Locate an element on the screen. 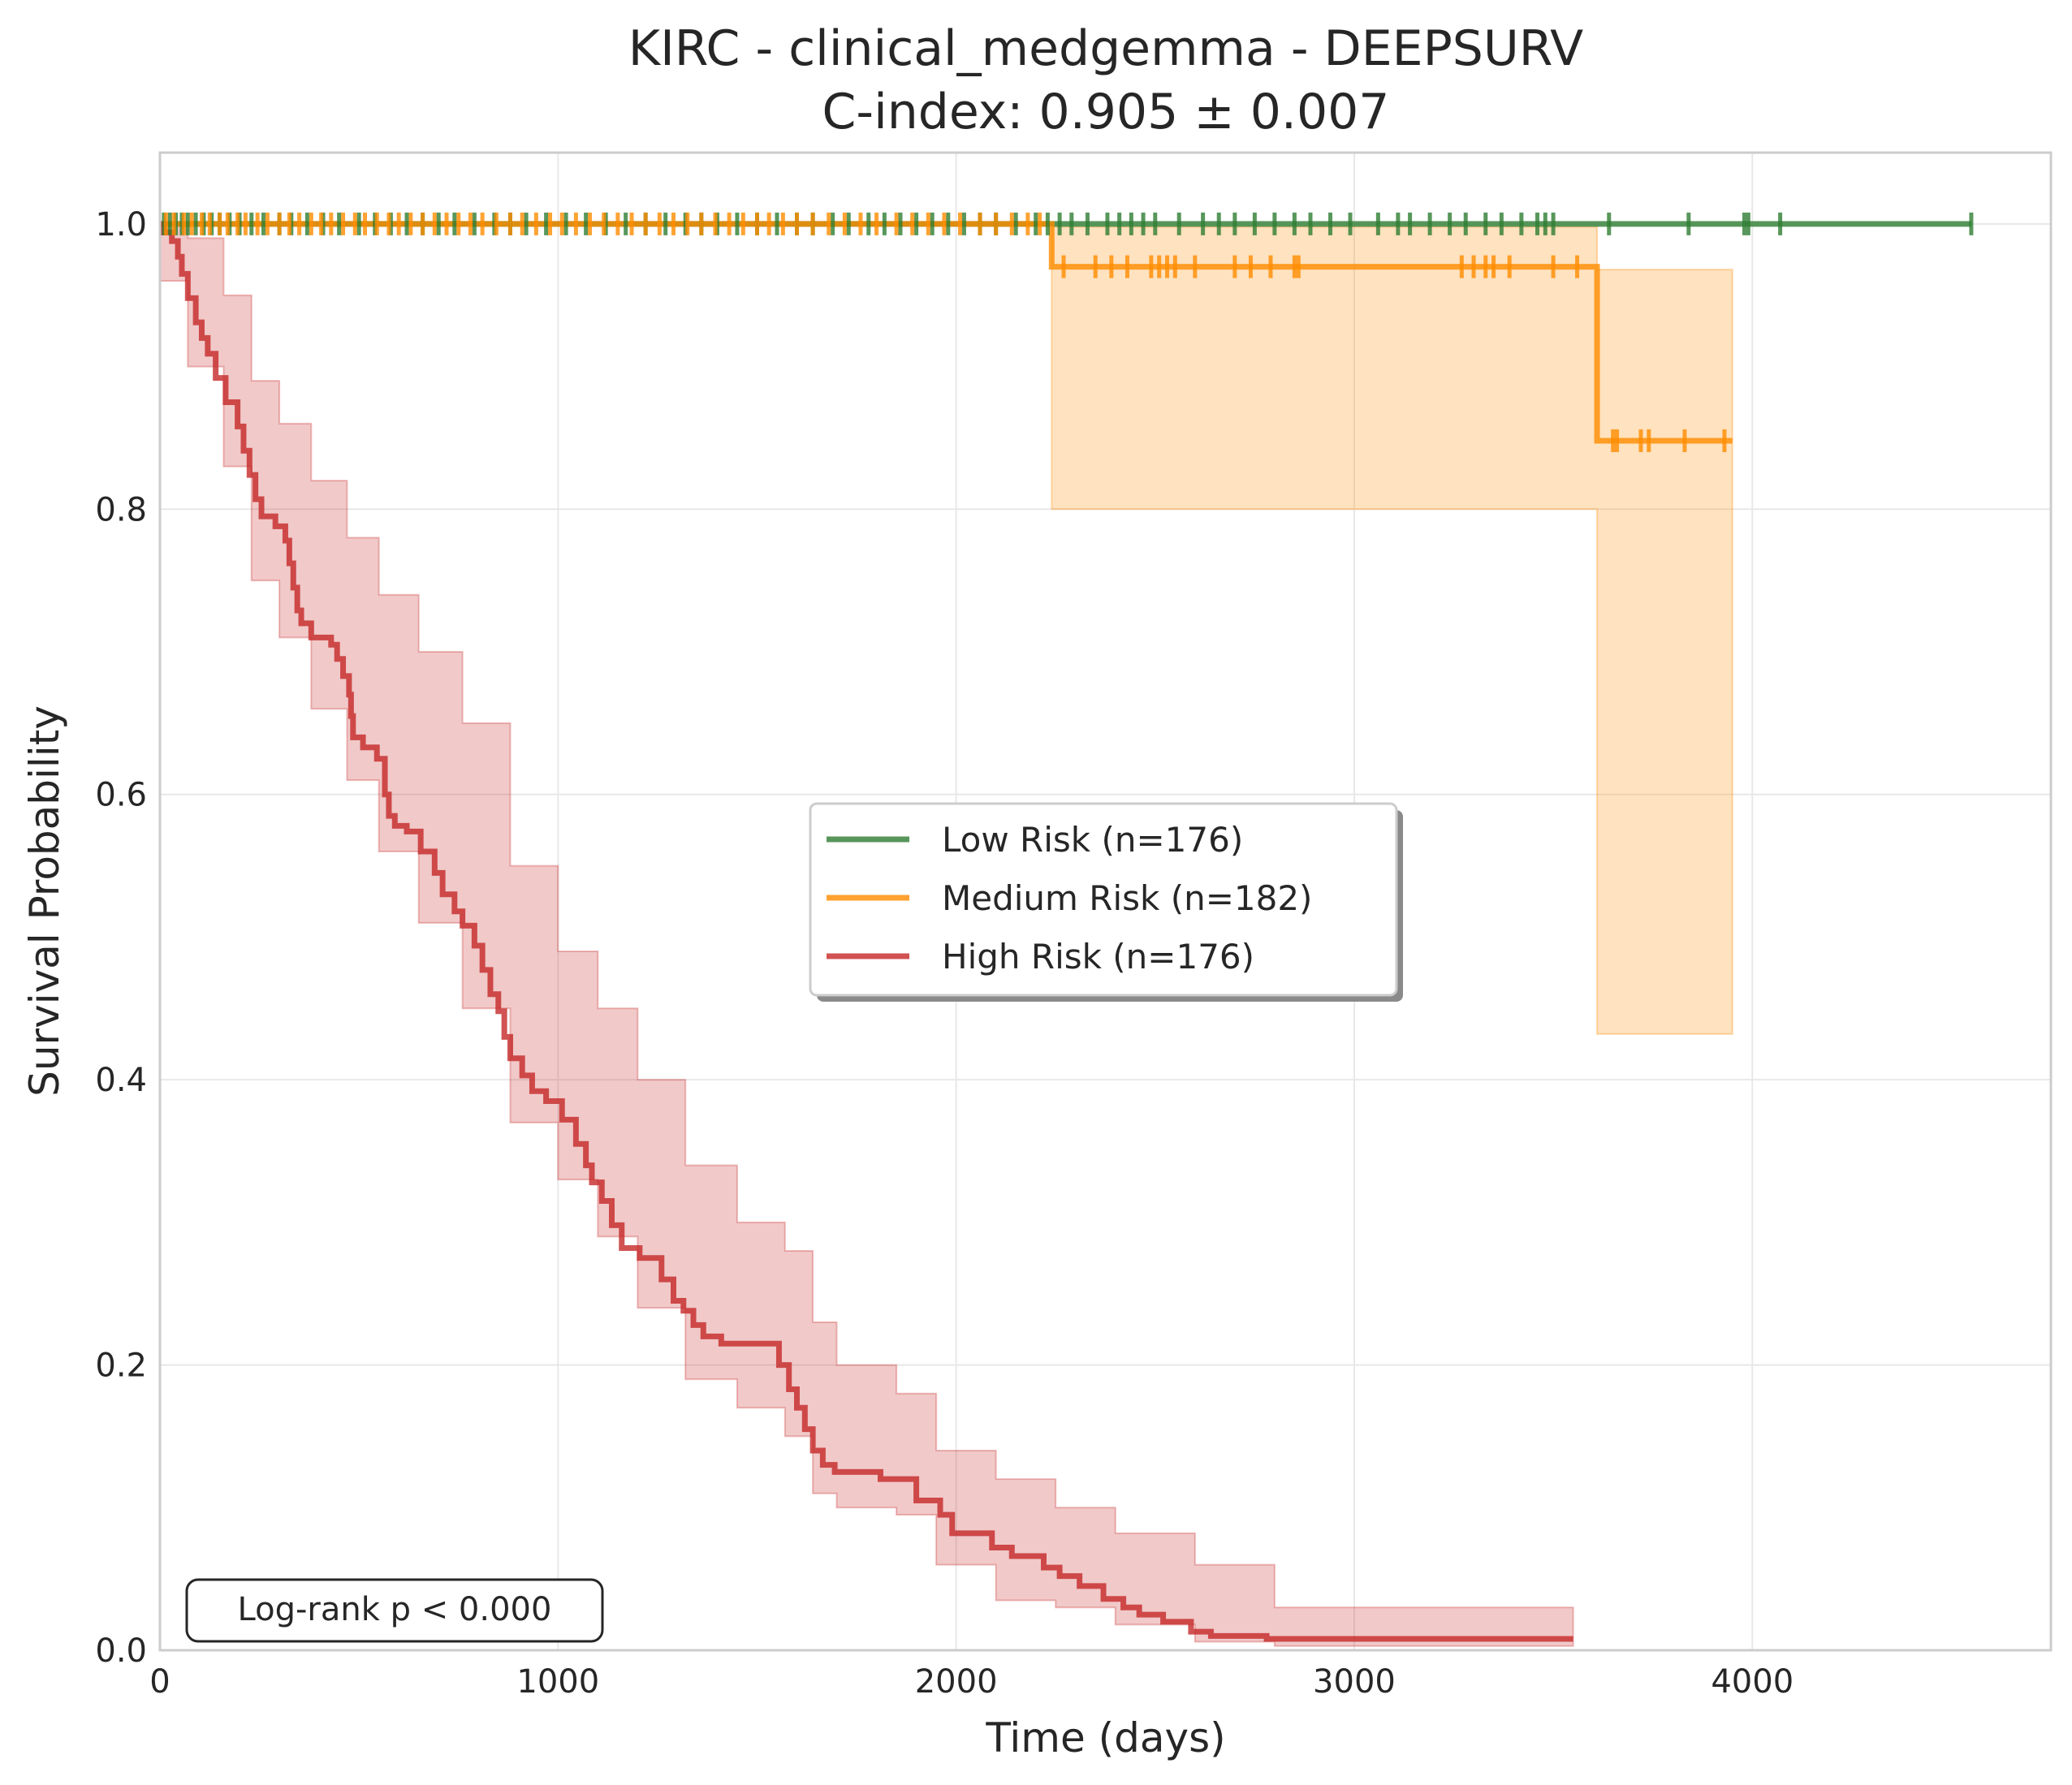 Image resolution: width=2072 pixels, height=1785 pixels. y-tick-label: 1.0 is located at coordinates (121, 225).